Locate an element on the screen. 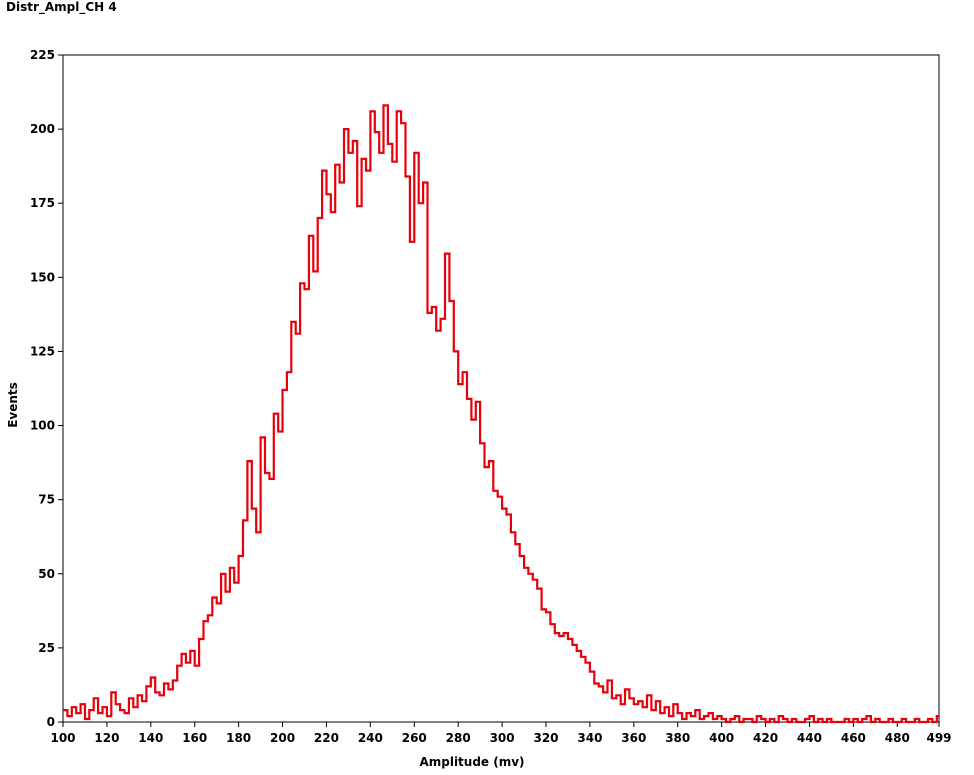 This screenshot has height=775, width=974. chart-title: Distr_Ampl_CH 4 is located at coordinates (61, 7).